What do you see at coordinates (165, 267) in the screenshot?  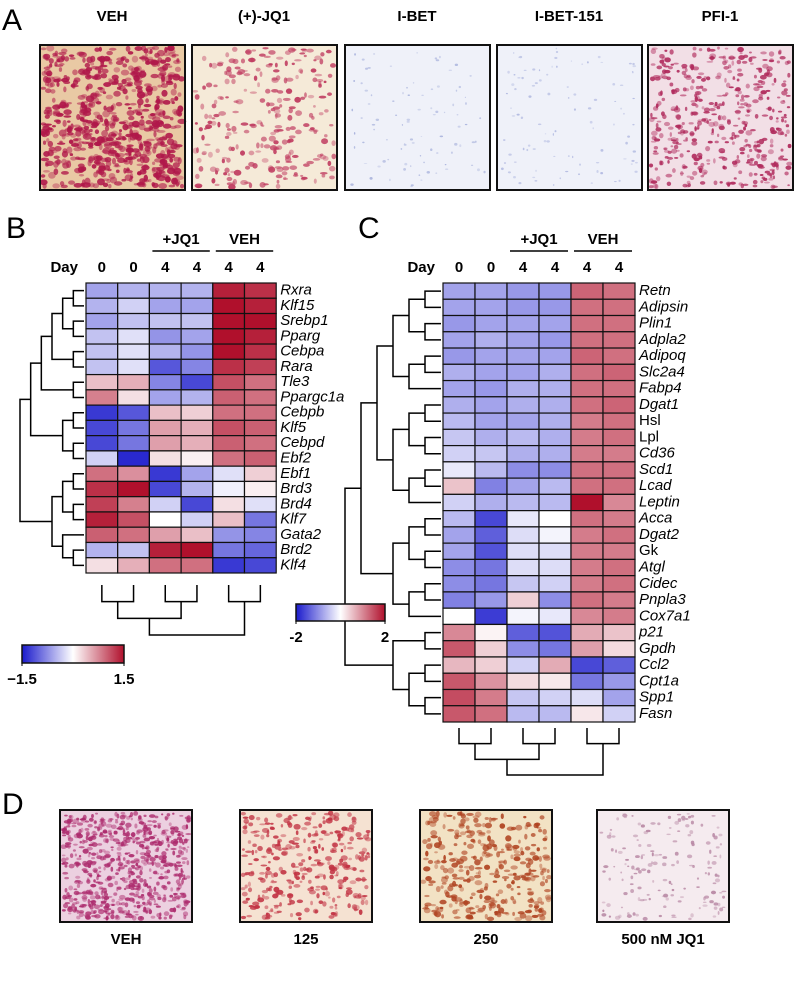 I see `column-label: 4` at bounding box center [165, 267].